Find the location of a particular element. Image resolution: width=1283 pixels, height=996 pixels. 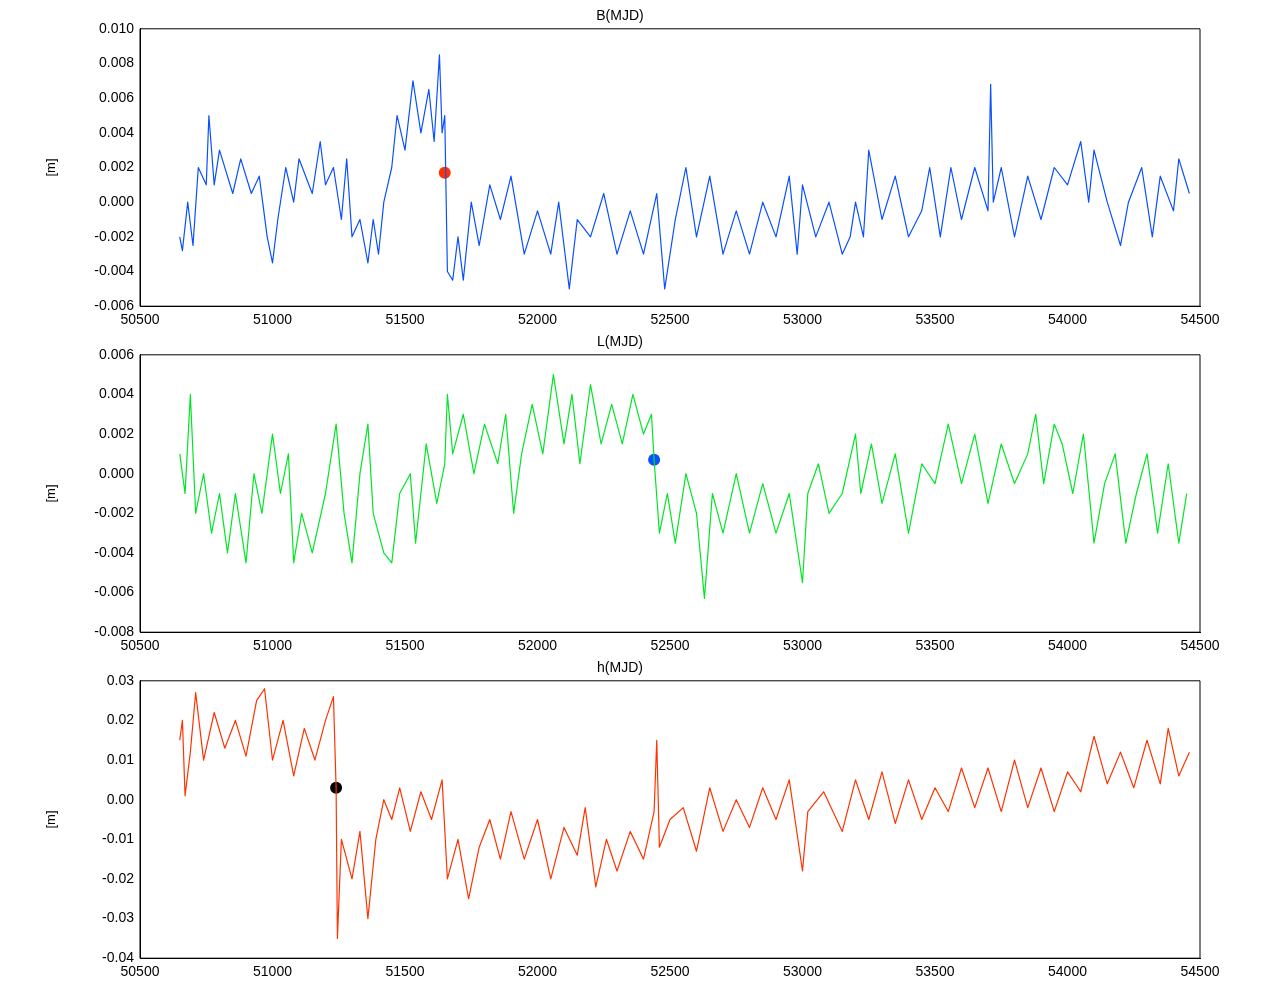

y-tick-label: 0.00 is located at coordinates (120, 798).